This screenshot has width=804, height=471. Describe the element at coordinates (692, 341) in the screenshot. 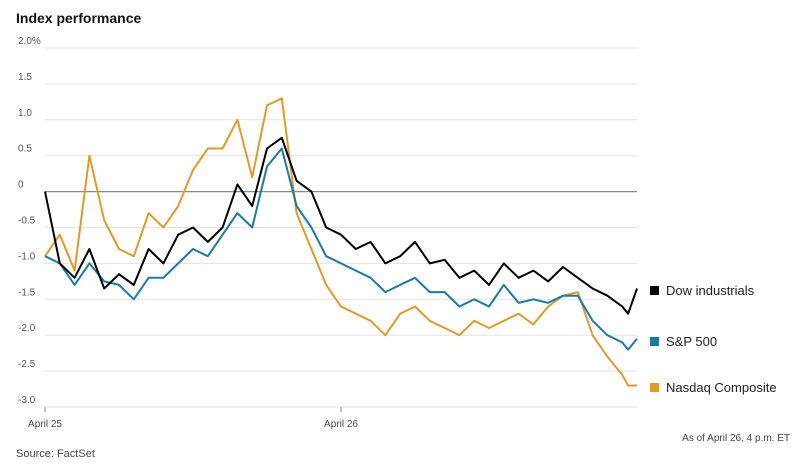

I see `legend-label: S&P 500` at that location.